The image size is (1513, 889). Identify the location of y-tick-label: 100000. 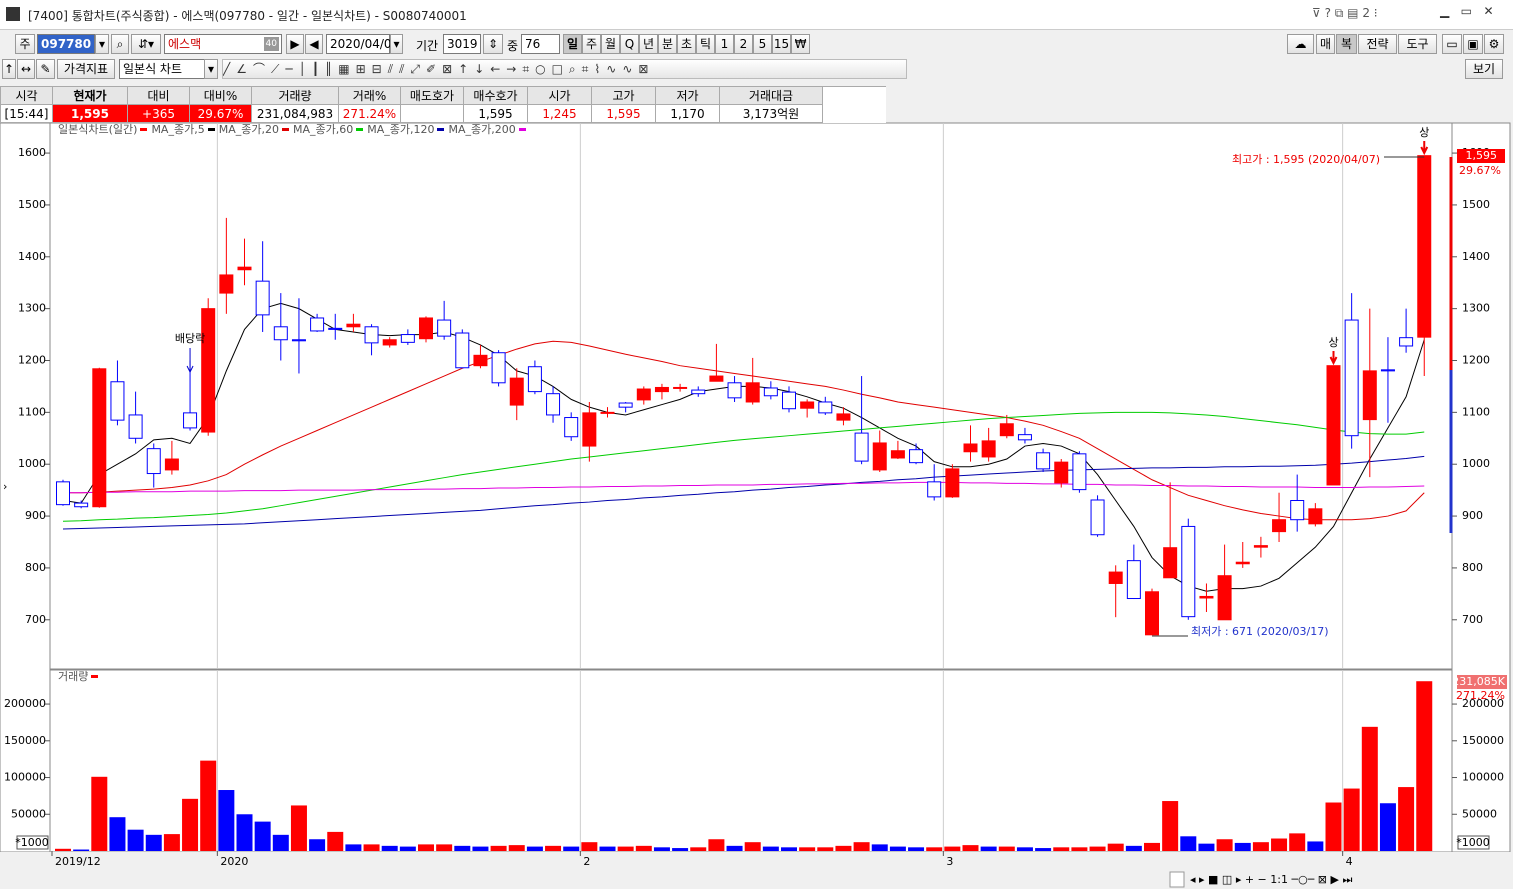
(1483, 777).